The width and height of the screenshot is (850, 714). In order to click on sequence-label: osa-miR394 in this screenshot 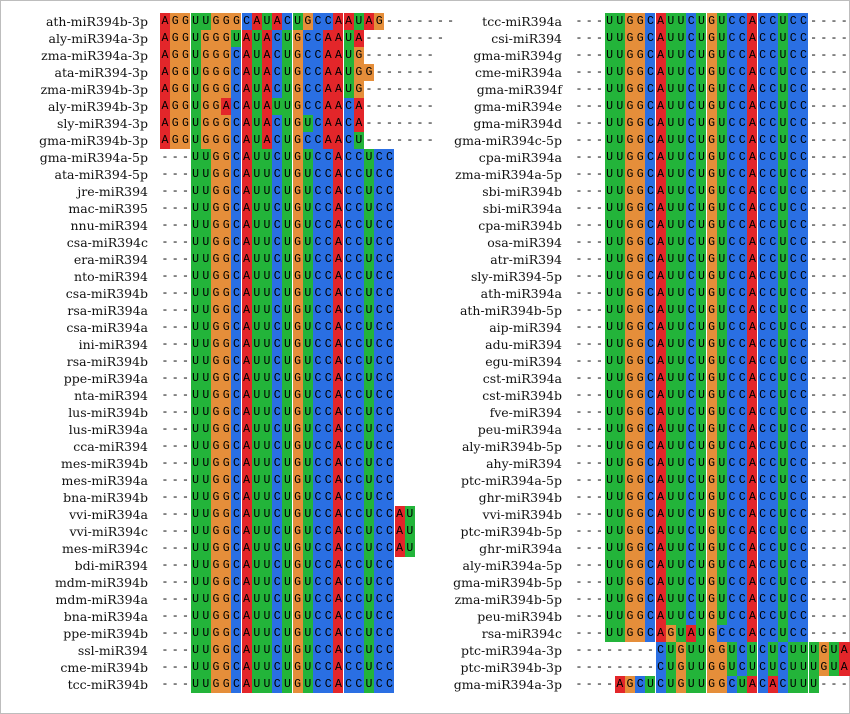, I will do `click(524, 242)`.